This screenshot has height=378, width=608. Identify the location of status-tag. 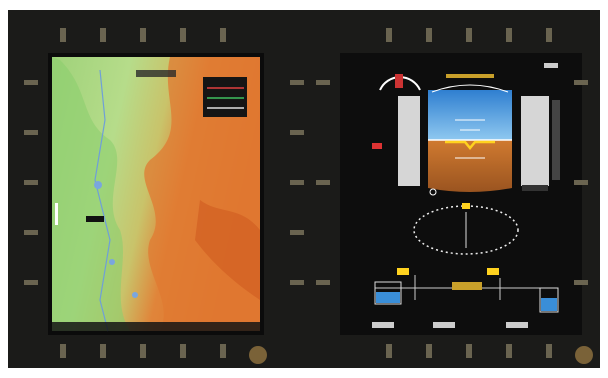
(551, 65).